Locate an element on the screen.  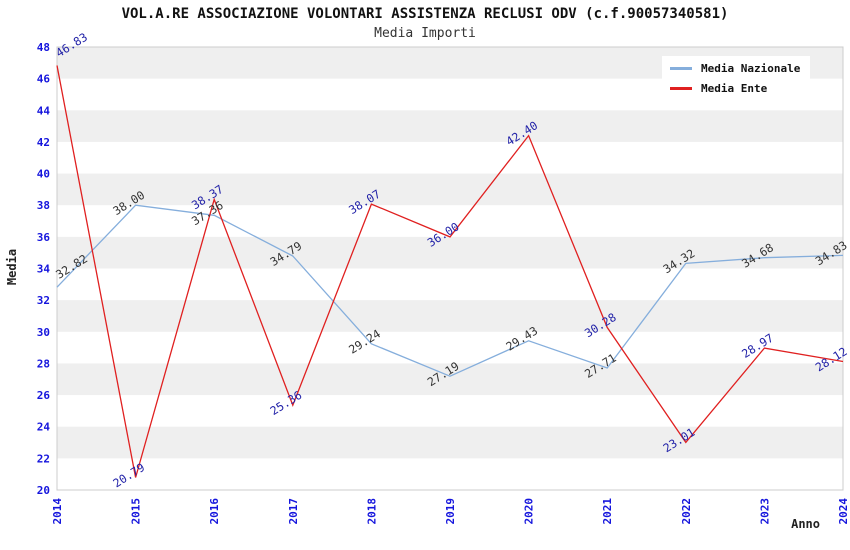
x-tick-label: 2016 is located at coordinates (214, 511).